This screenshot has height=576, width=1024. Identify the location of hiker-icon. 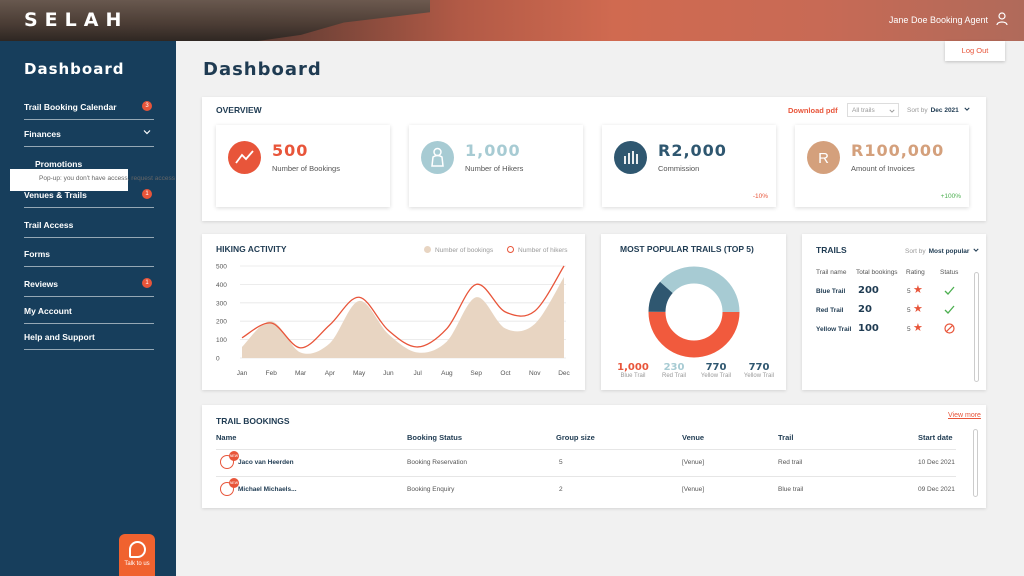
(437, 157).